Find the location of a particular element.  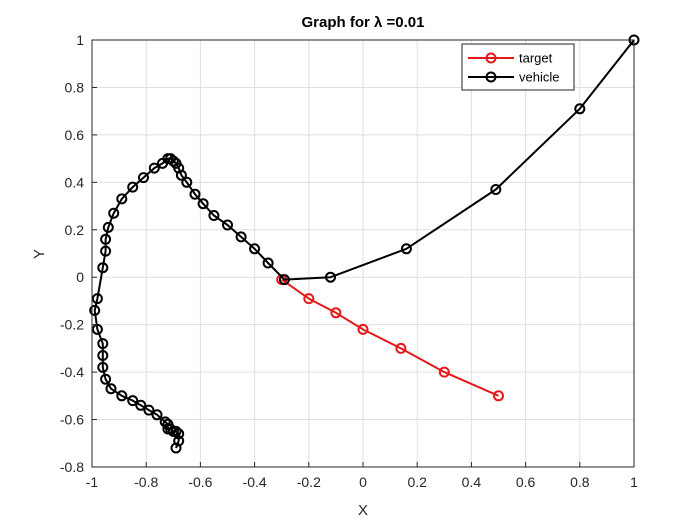

y-tick-label: 0.6 is located at coordinates (75, 135).